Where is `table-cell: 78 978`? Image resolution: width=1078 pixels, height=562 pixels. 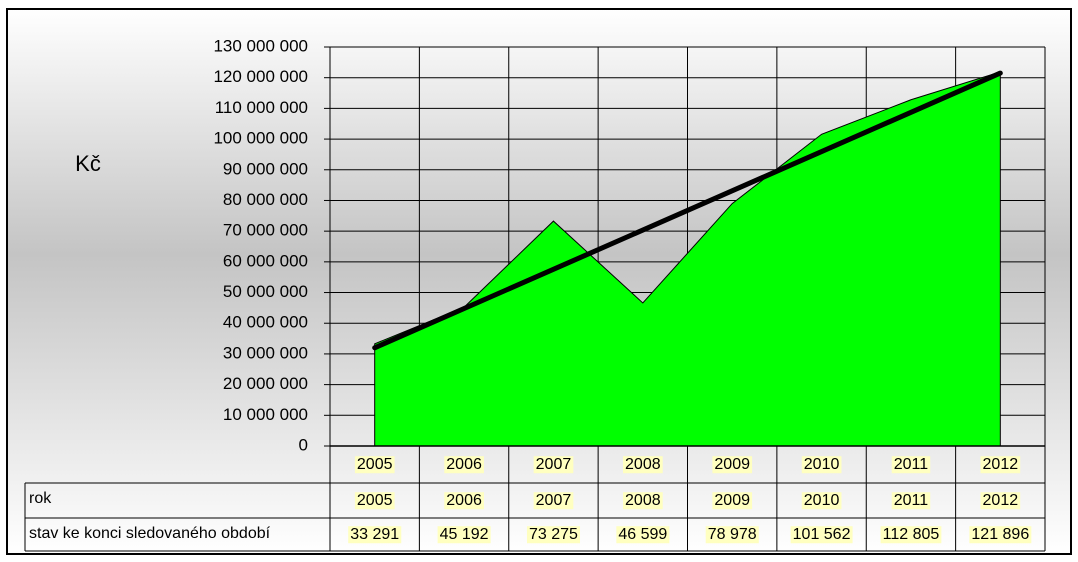
table-cell: 78 978 is located at coordinates (732, 534).